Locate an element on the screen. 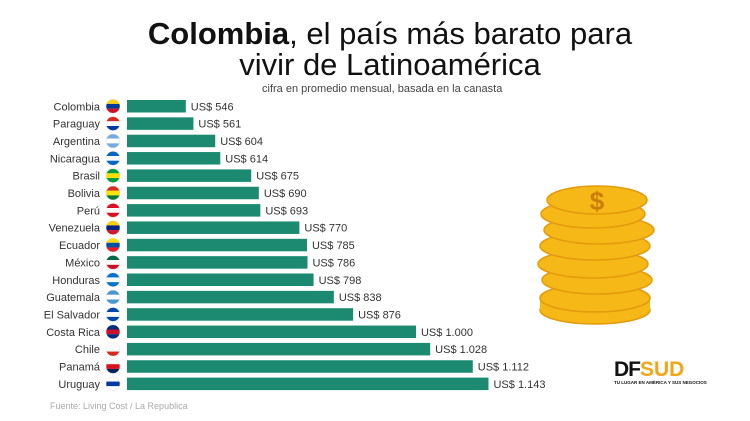  dfsud-logo: DFSUD TU LUGAR EN AMÉRICA Y SUS NEGOCIOS is located at coordinates (660, 371).